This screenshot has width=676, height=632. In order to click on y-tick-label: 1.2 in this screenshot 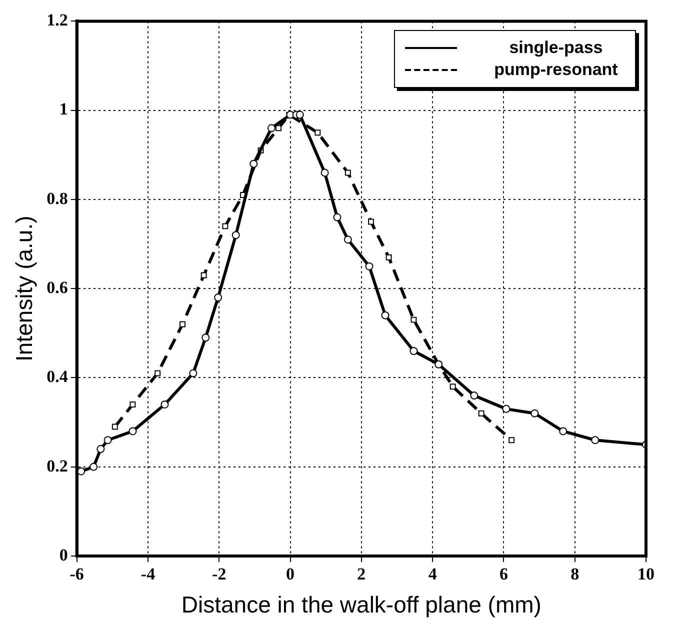, I will do `click(57, 20)`.